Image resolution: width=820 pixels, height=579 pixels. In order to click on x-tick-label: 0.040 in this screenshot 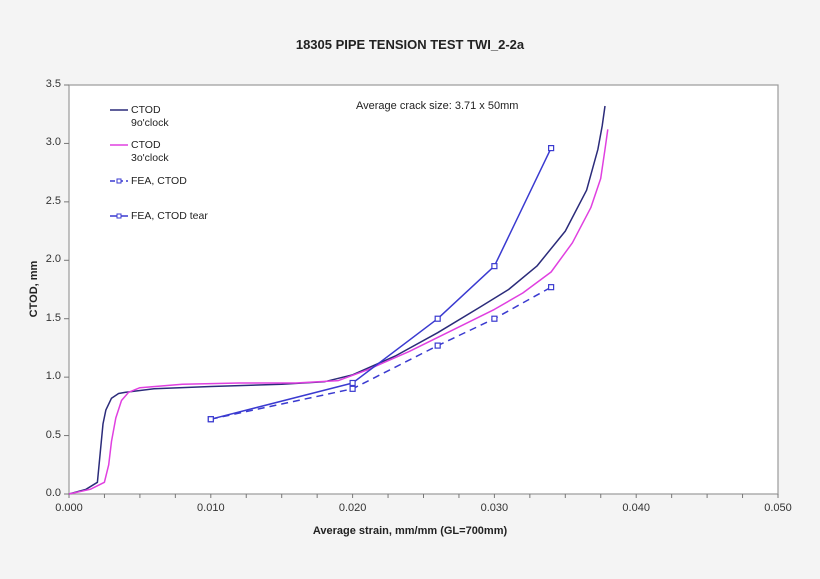, I will do `click(636, 508)`.